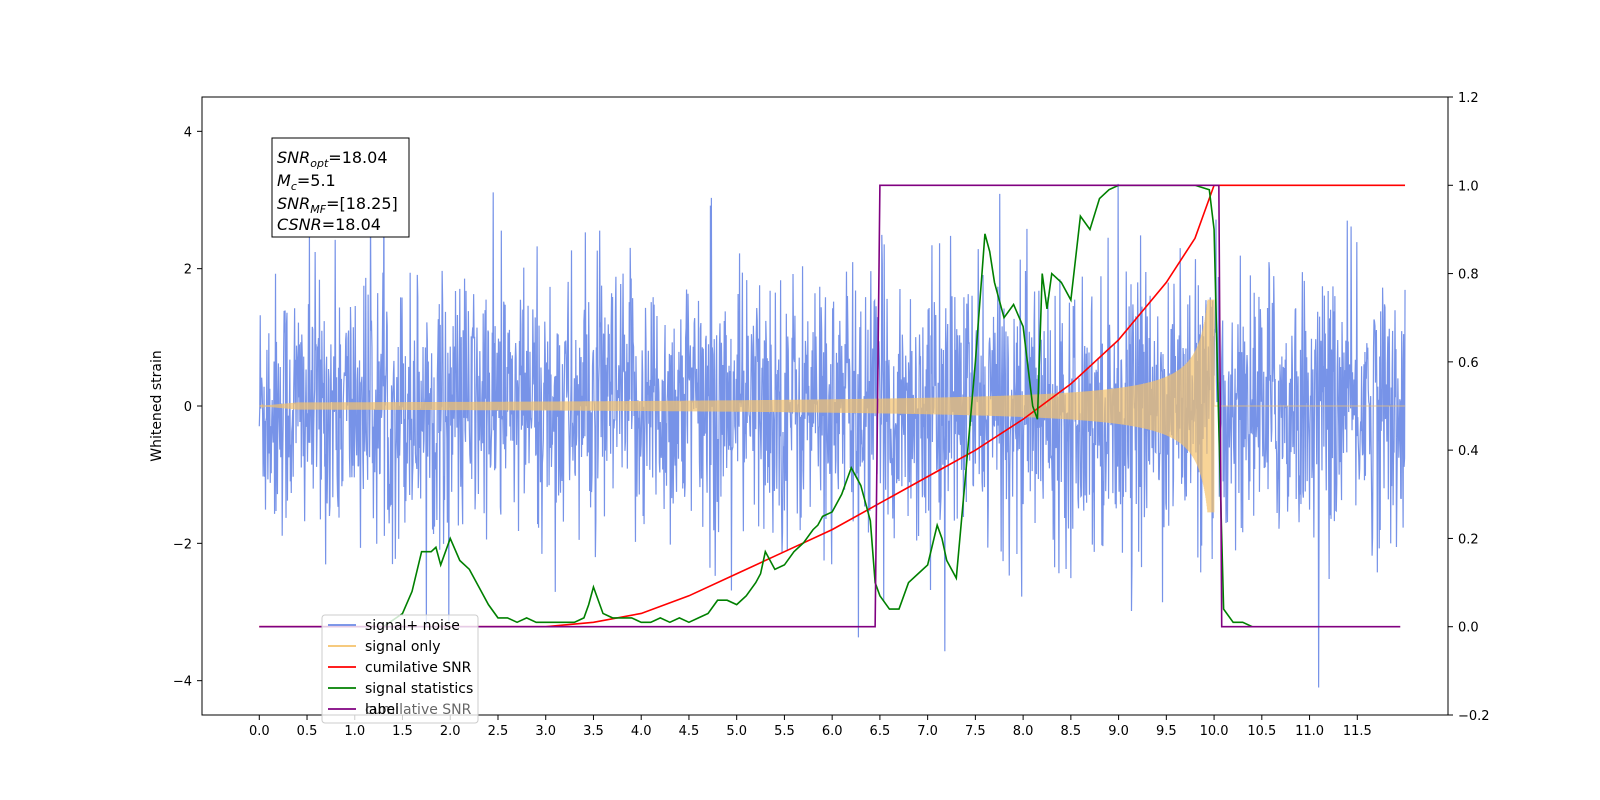  I want to click on legend-label-signal-noise: signal+ noise, so click(412, 626).